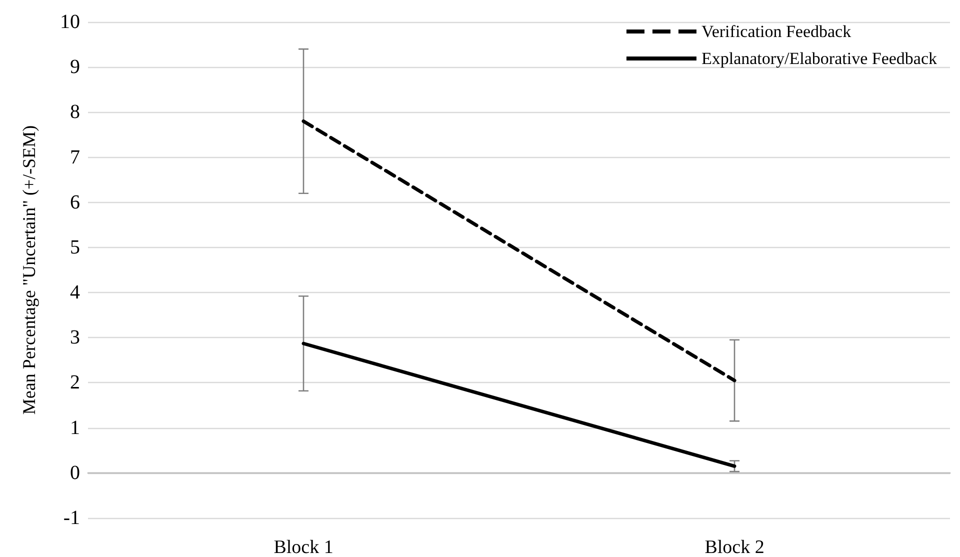  What do you see at coordinates (734, 547) in the screenshot?
I see `x-tick-label: Block 2` at bounding box center [734, 547].